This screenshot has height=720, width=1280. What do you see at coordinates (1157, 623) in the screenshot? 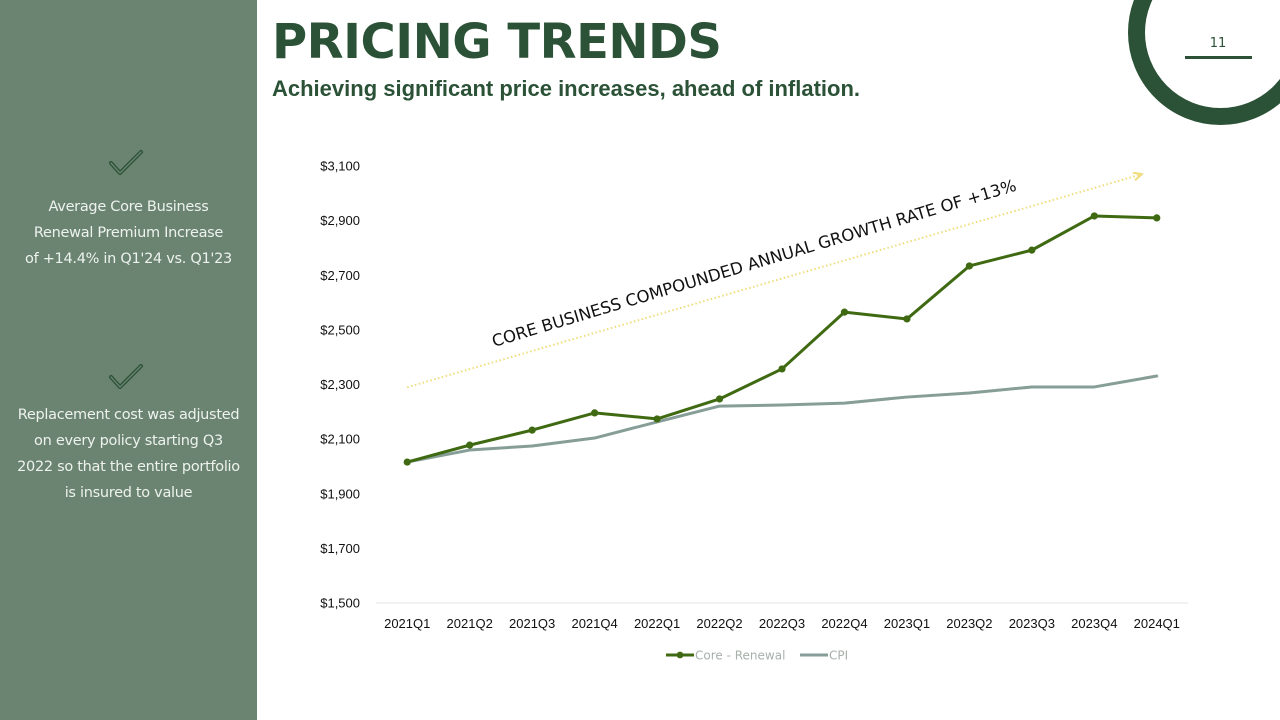
I see `x-tick-label: 2024Q1` at bounding box center [1157, 623].